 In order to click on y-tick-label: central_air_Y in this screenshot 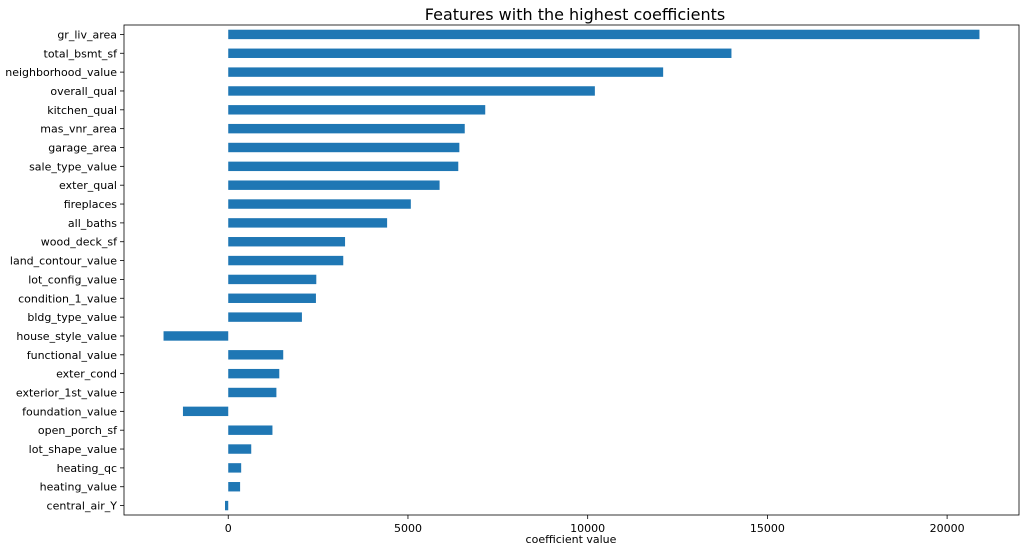, I will do `click(82, 506)`.